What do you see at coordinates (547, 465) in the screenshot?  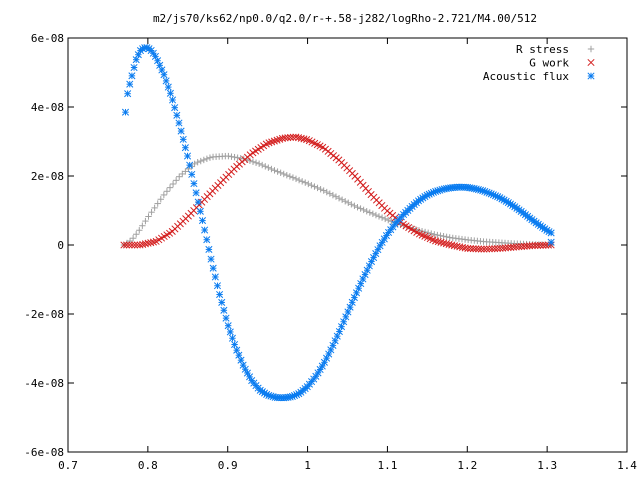 I see `x-tick-label: 1.3` at bounding box center [547, 465].